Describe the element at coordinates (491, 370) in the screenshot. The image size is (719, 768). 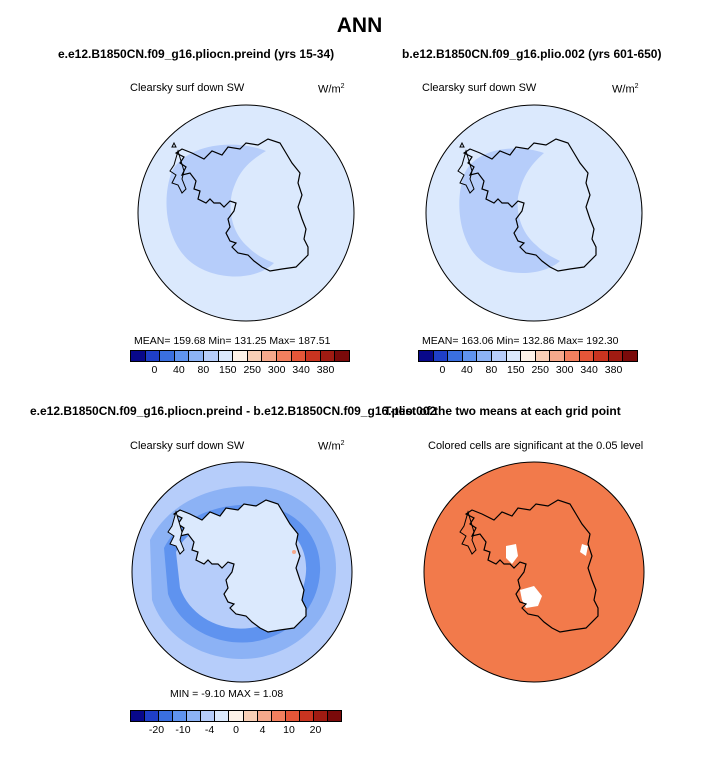
I see `panel2-colorbar-tick-label: 80` at that location.